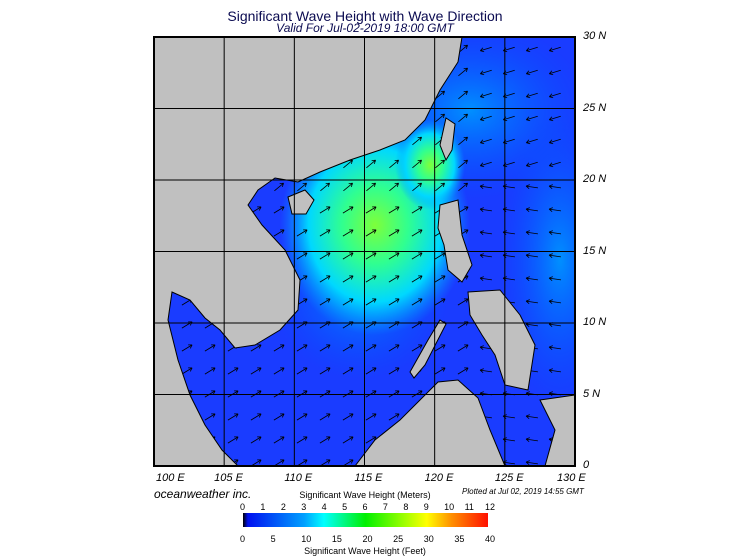 Image resolution: width=755 pixels, height=560 pixels. What do you see at coordinates (365, 551) in the screenshot?
I see `colorbar-feet-title: Significant Wave Height (Feet)` at bounding box center [365, 551].